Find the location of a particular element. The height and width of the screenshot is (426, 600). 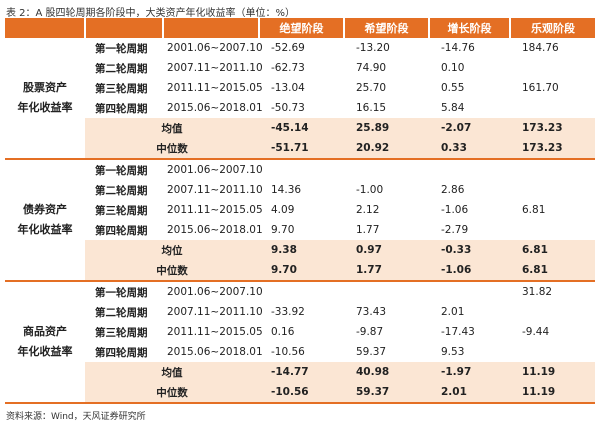

value-cell: -1.00 is located at coordinates (370, 190).